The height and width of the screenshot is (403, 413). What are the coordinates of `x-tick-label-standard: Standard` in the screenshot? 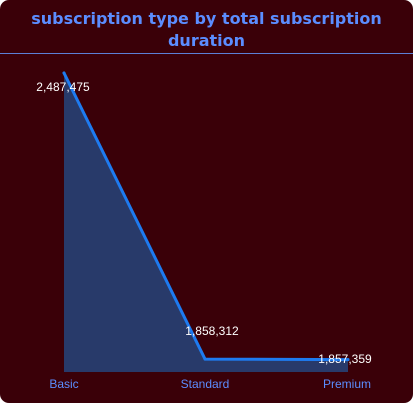 It's located at (205, 384).